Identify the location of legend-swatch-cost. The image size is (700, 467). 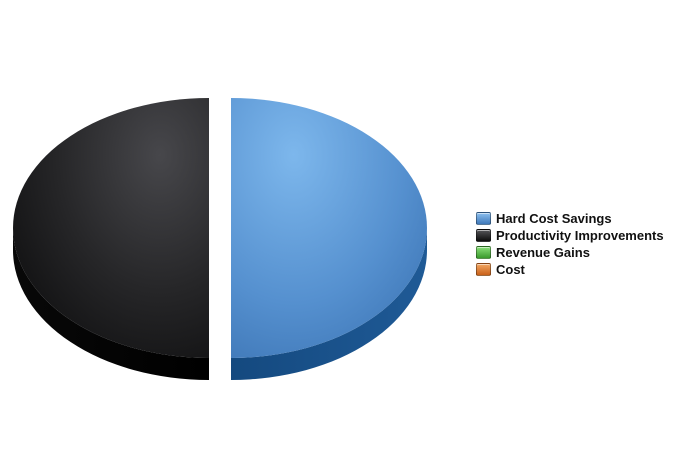
(483, 269).